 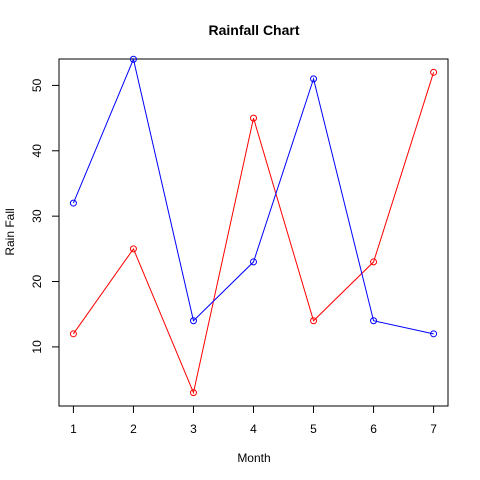 What do you see at coordinates (37, 347) in the screenshot?
I see `y-tick-label: 10` at bounding box center [37, 347].